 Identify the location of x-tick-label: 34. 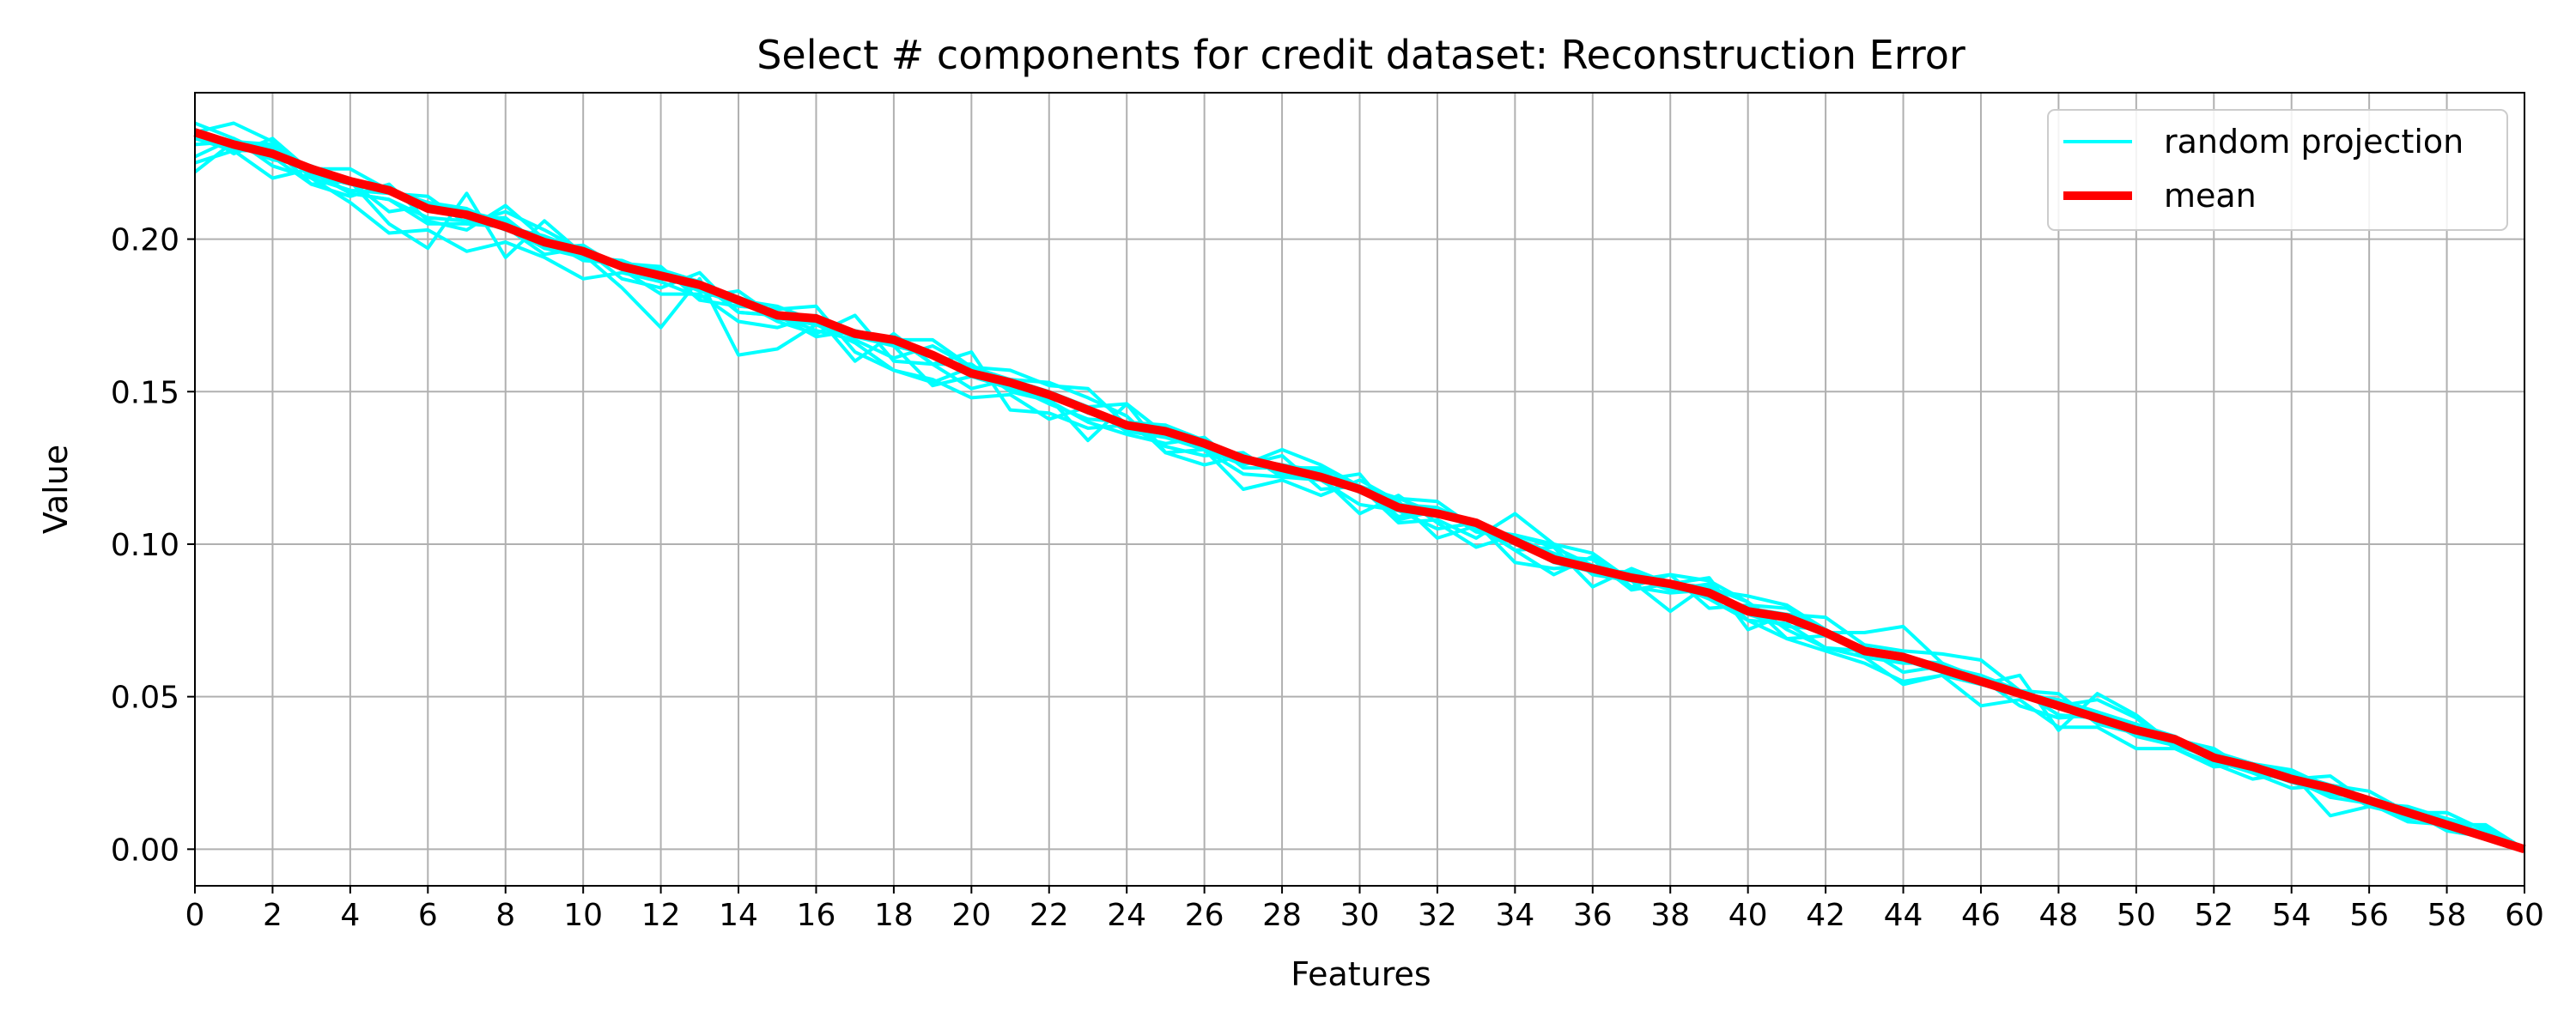
(1514, 915).